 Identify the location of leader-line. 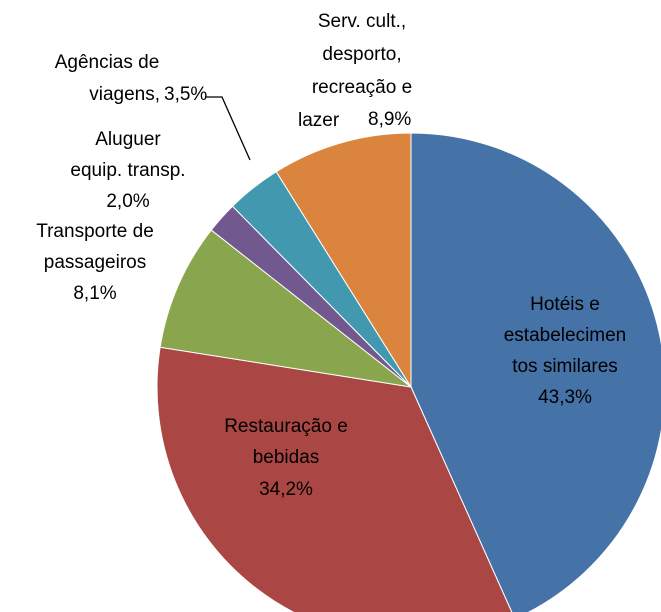
(228, 128).